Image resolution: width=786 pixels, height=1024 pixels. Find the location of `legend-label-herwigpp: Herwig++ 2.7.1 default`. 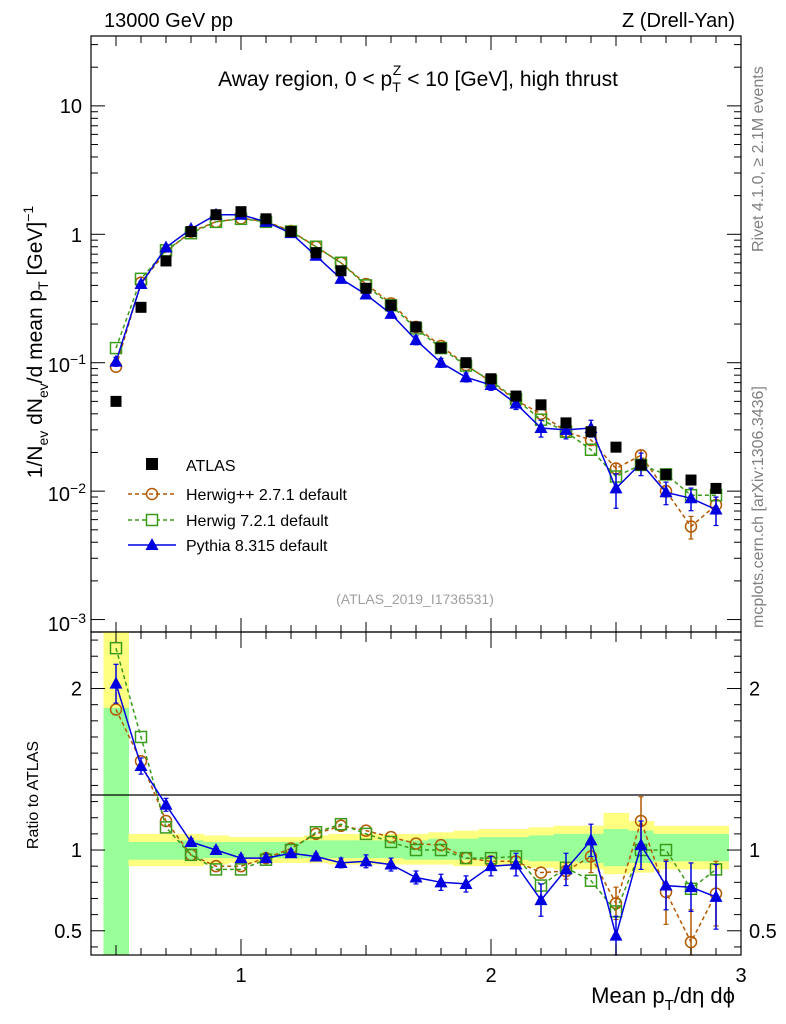

legend-label-herwigpp: Herwig++ 2.7.1 default is located at coordinates (267, 495).